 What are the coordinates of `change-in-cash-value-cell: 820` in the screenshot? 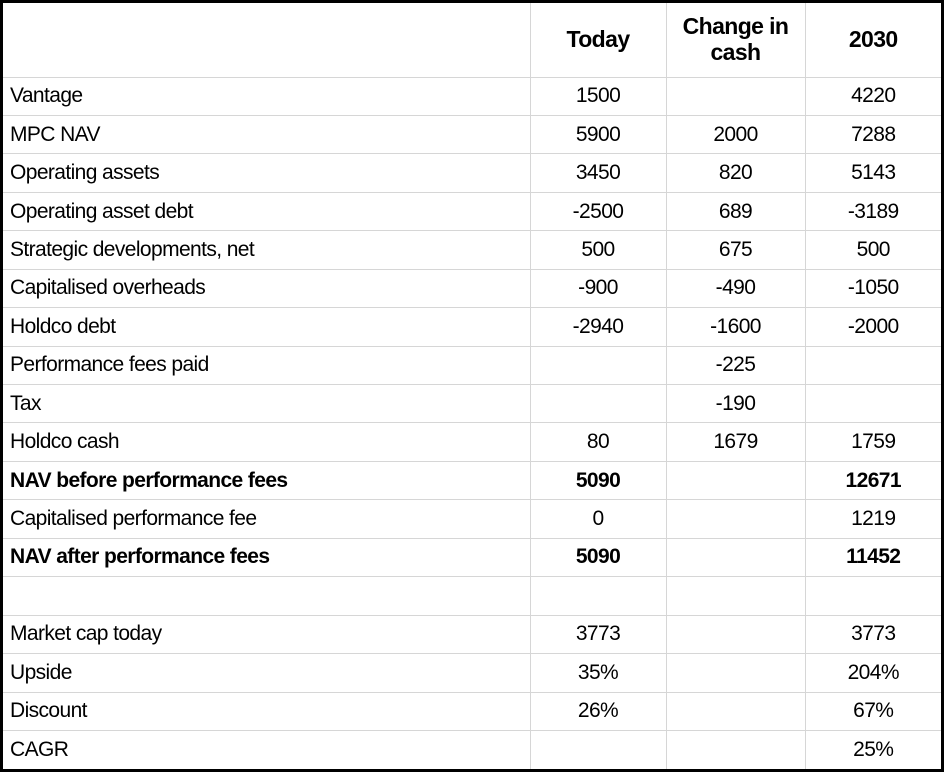 It's located at (735, 173).